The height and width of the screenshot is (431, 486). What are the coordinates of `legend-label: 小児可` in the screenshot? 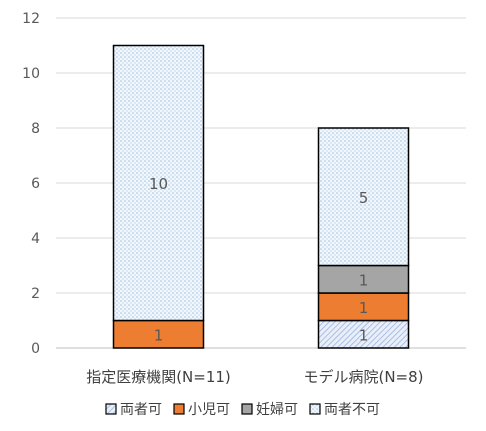 It's located at (209, 410).